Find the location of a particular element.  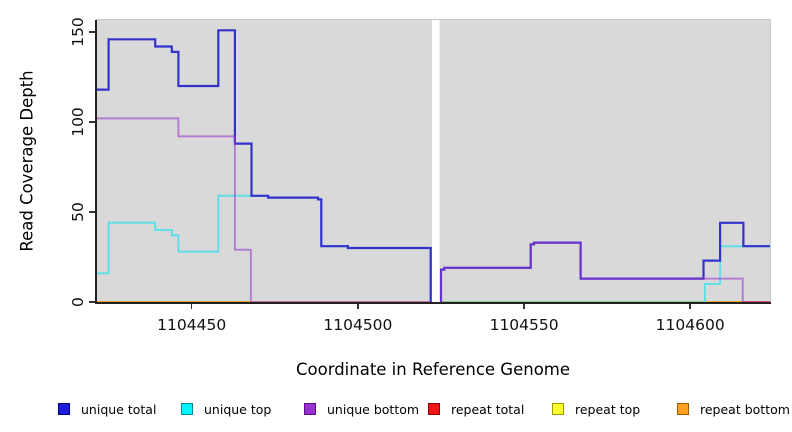

legend-label: unique total is located at coordinates (119, 409).